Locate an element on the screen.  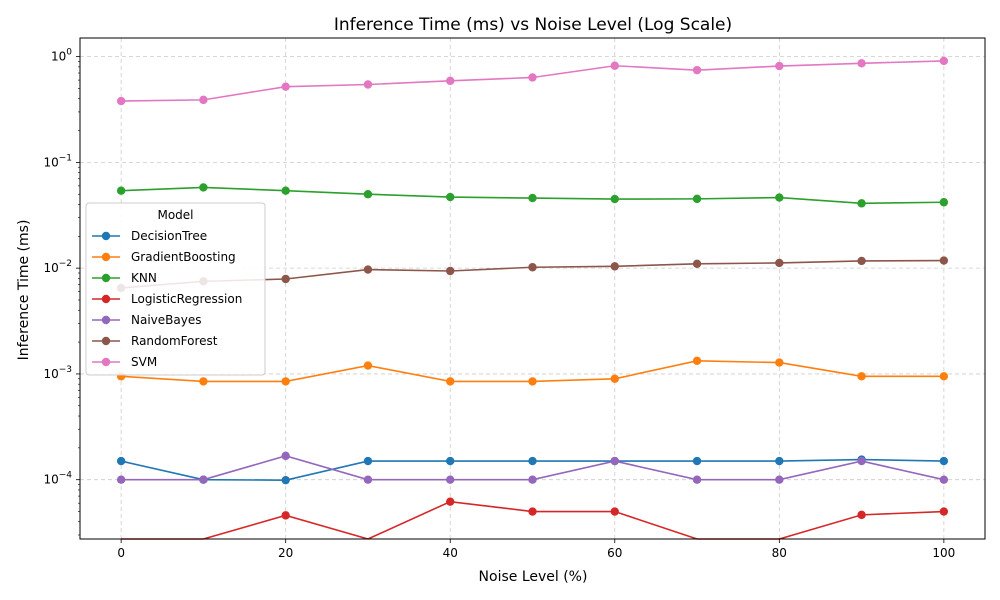
x-tick-label: 80 is located at coordinates (779, 553).